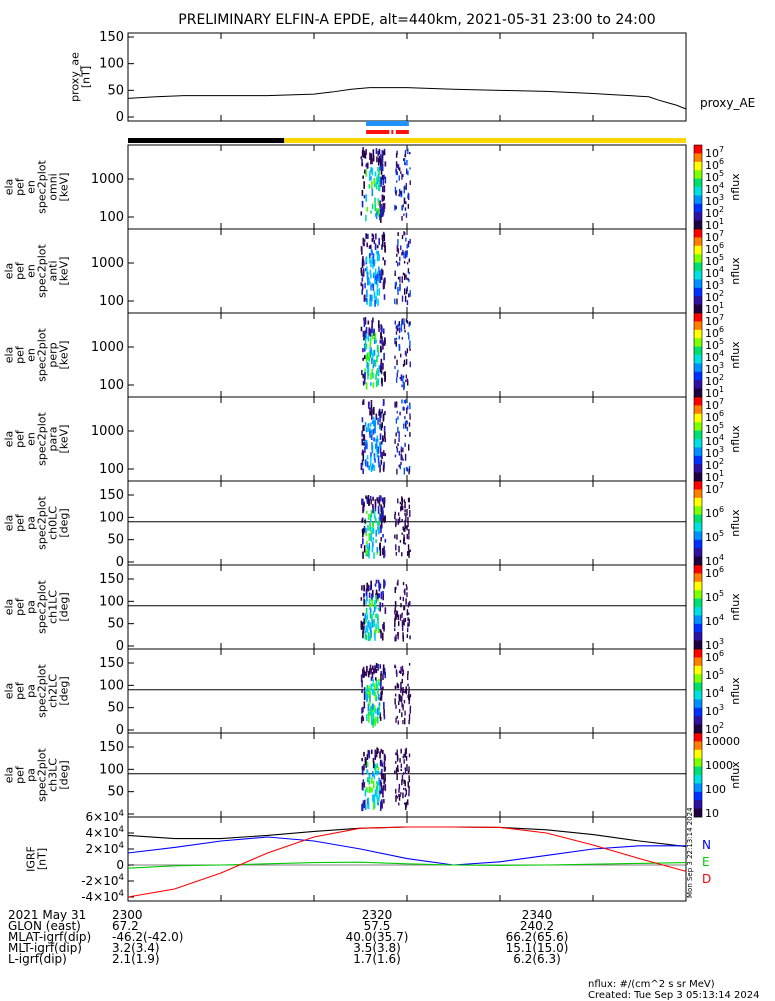 This screenshot has width=775, height=1001. What do you see at coordinates (714, 332) in the screenshot?
I see `colorbar-tick-label: 10⁶` at bounding box center [714, 332].